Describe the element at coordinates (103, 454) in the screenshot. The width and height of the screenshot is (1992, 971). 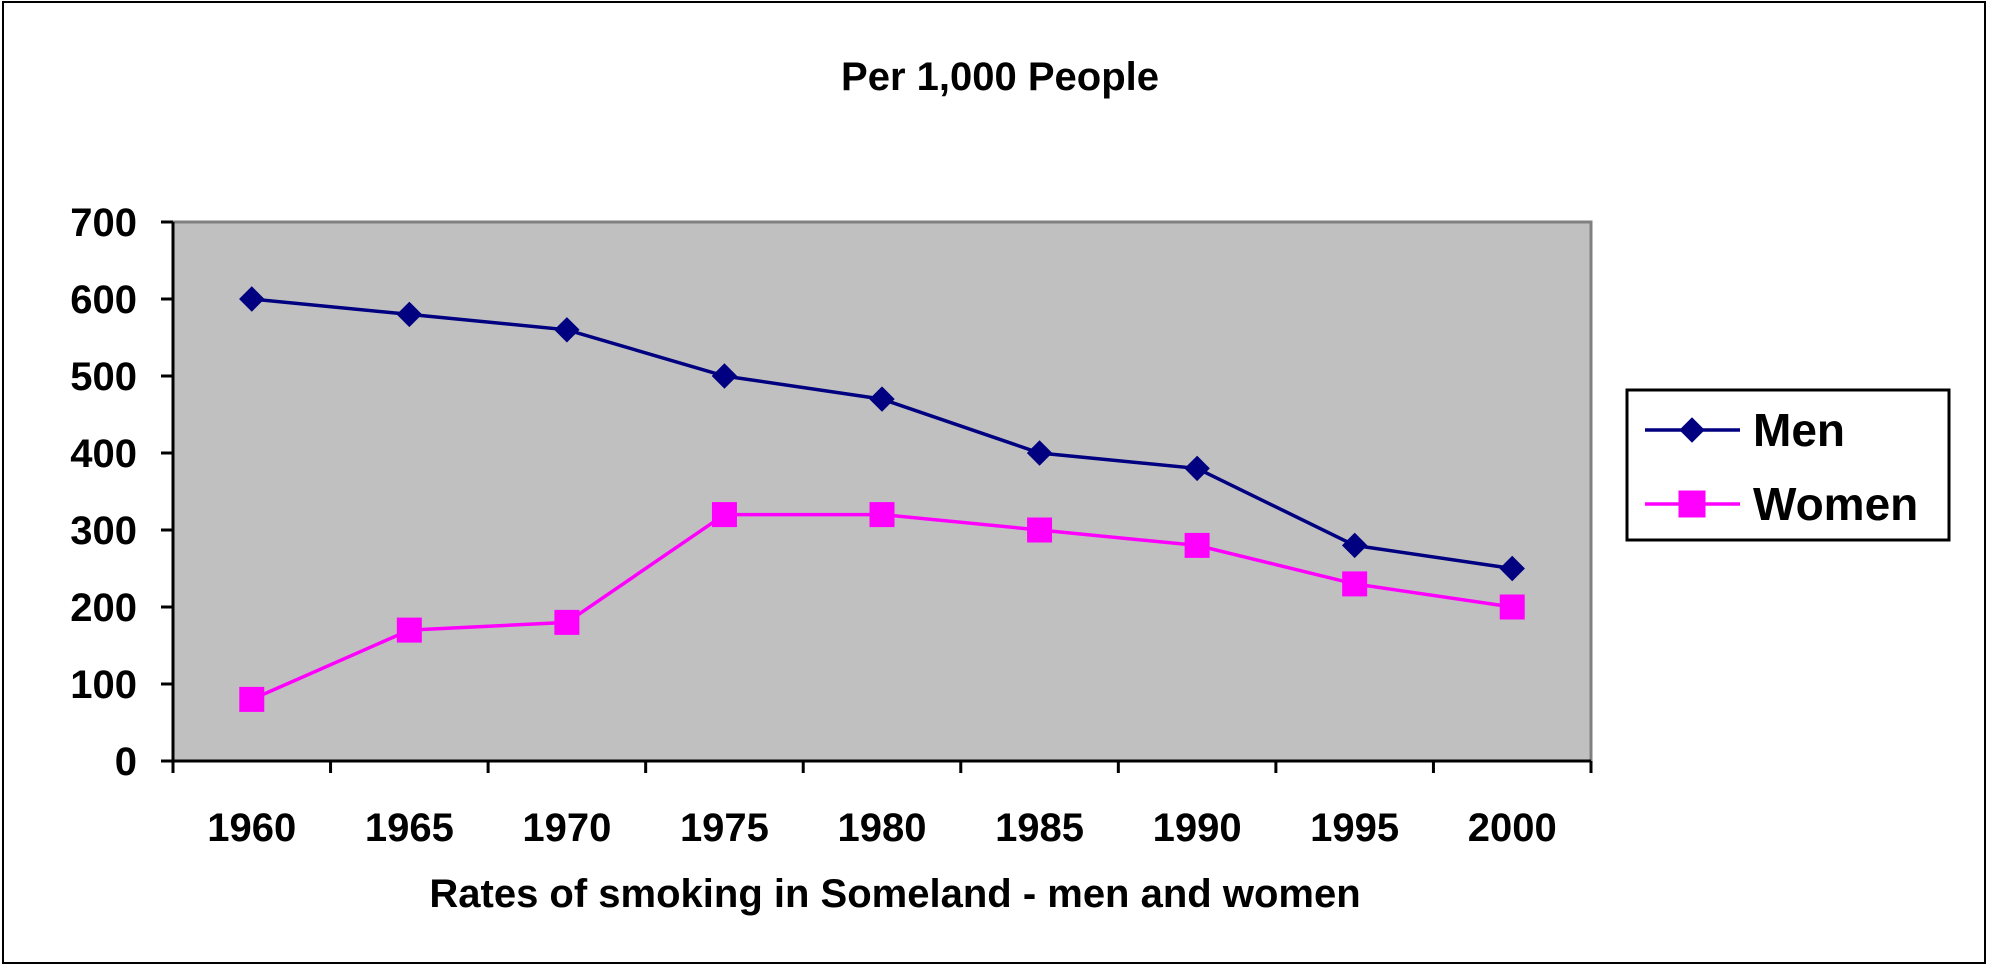
I see `y-tick-label: 400` at that location.